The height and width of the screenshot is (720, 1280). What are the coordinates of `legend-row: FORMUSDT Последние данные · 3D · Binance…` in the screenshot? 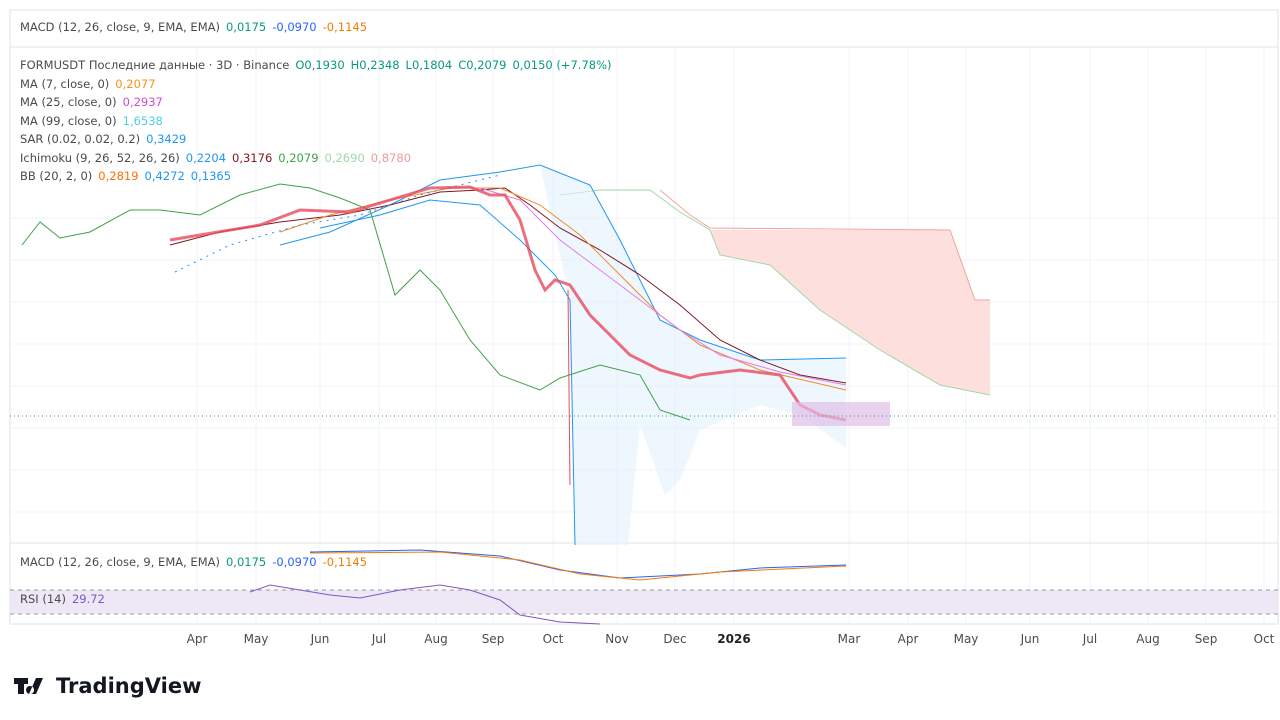 It's located at (316, 65).